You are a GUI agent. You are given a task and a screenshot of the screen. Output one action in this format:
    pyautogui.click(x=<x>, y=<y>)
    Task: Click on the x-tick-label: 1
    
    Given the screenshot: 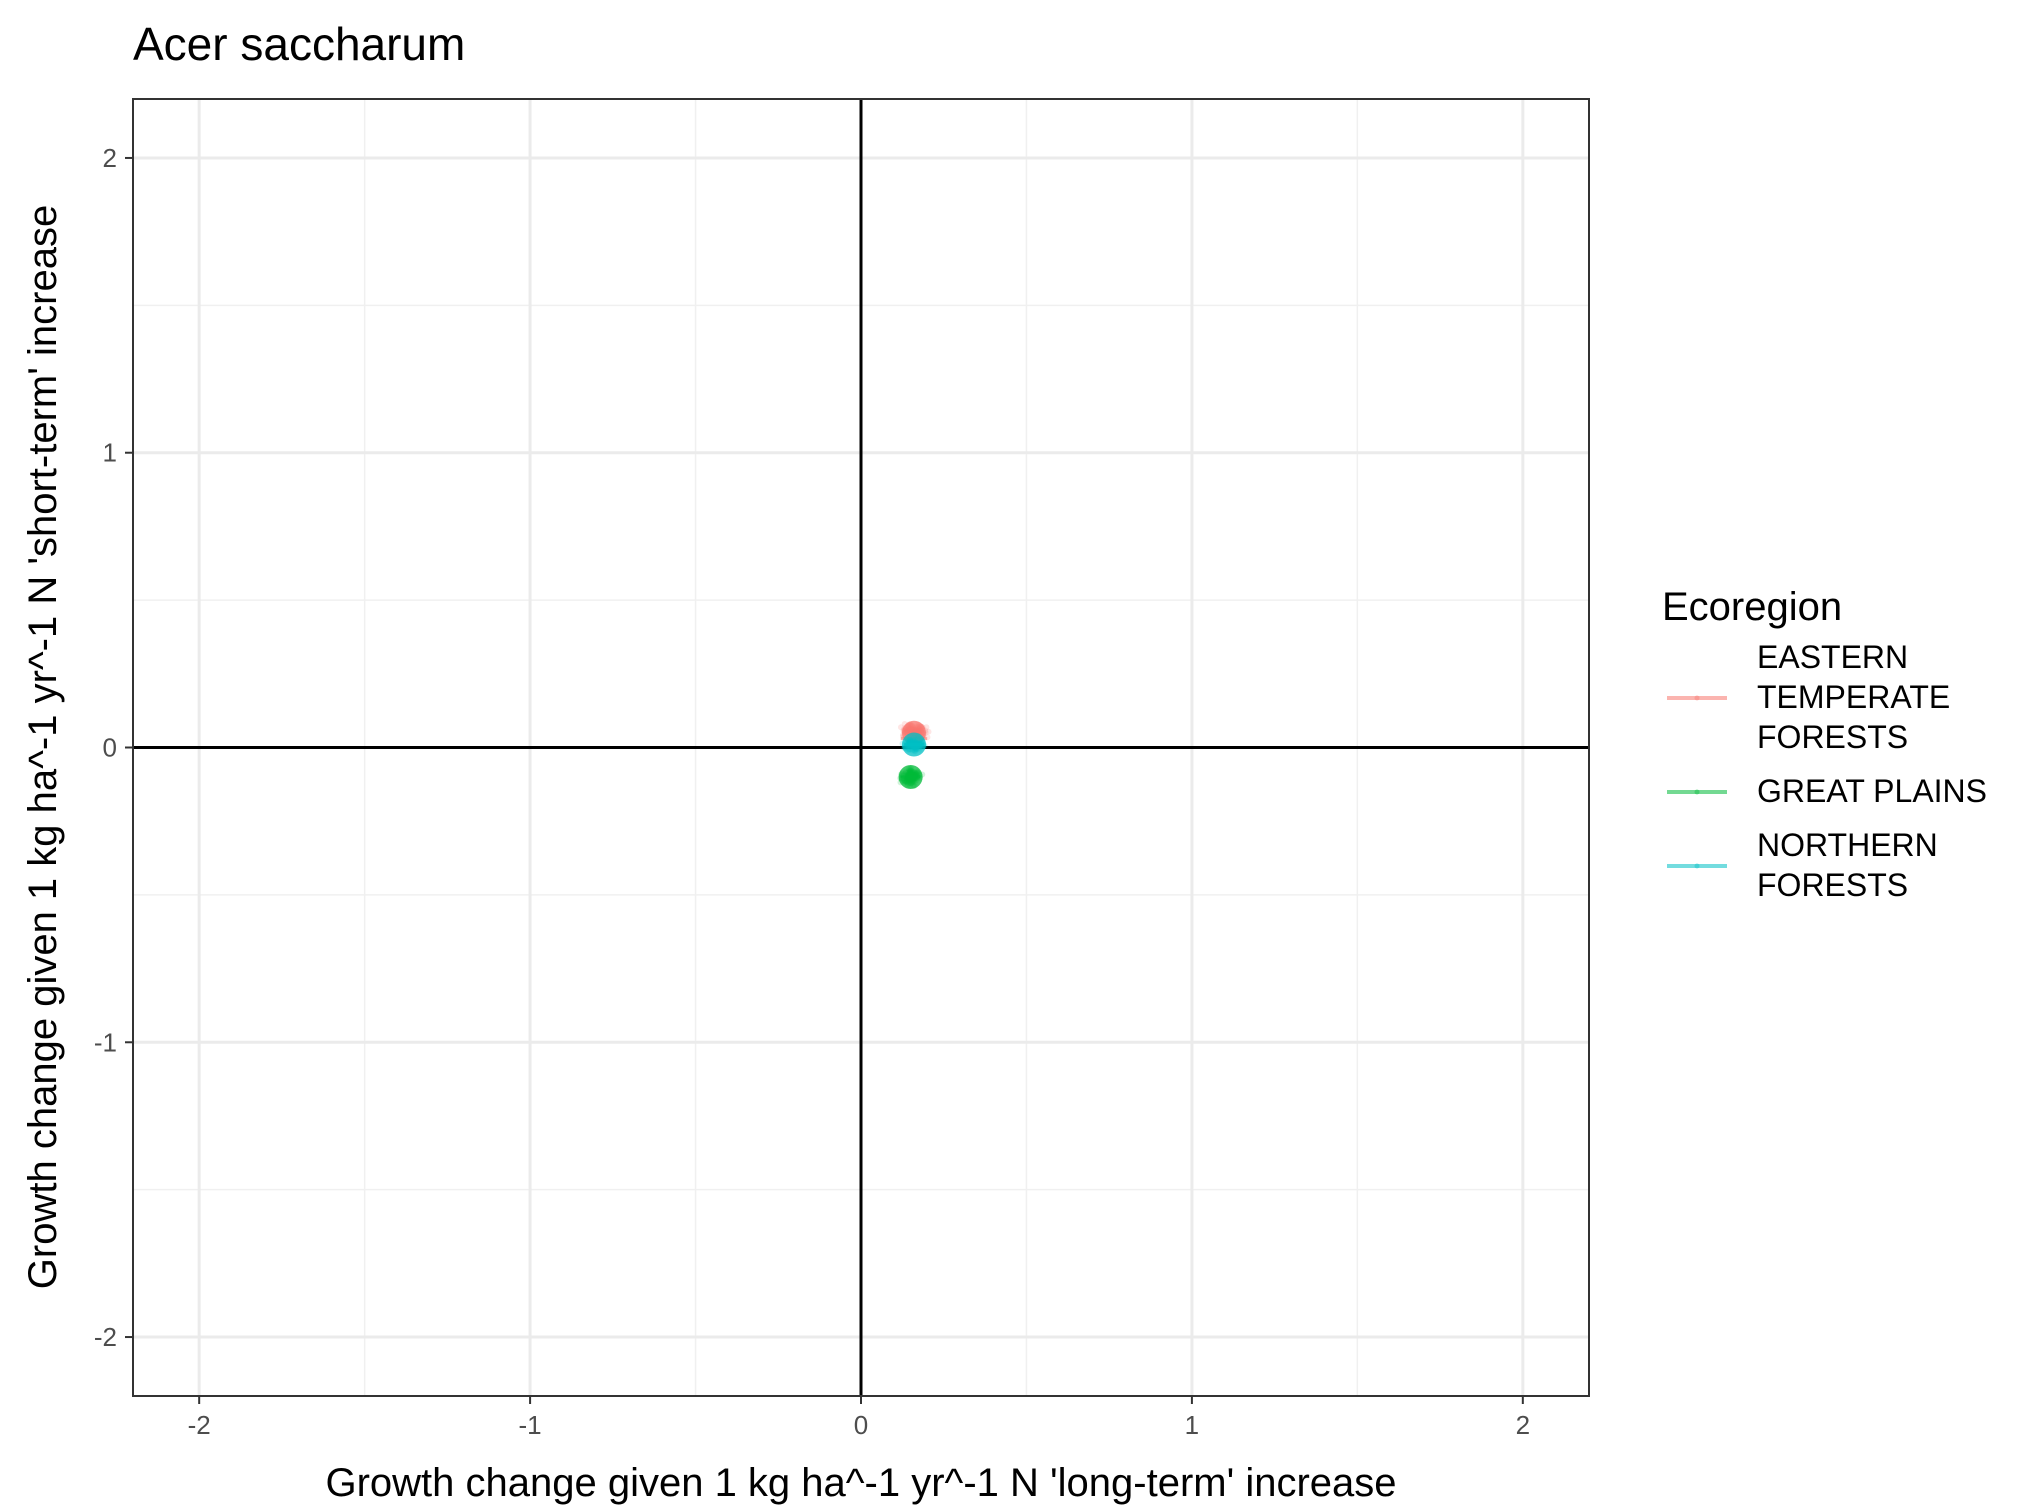 What is the action you would take?
    pyautogui.click(x=1192, y=1425)
    